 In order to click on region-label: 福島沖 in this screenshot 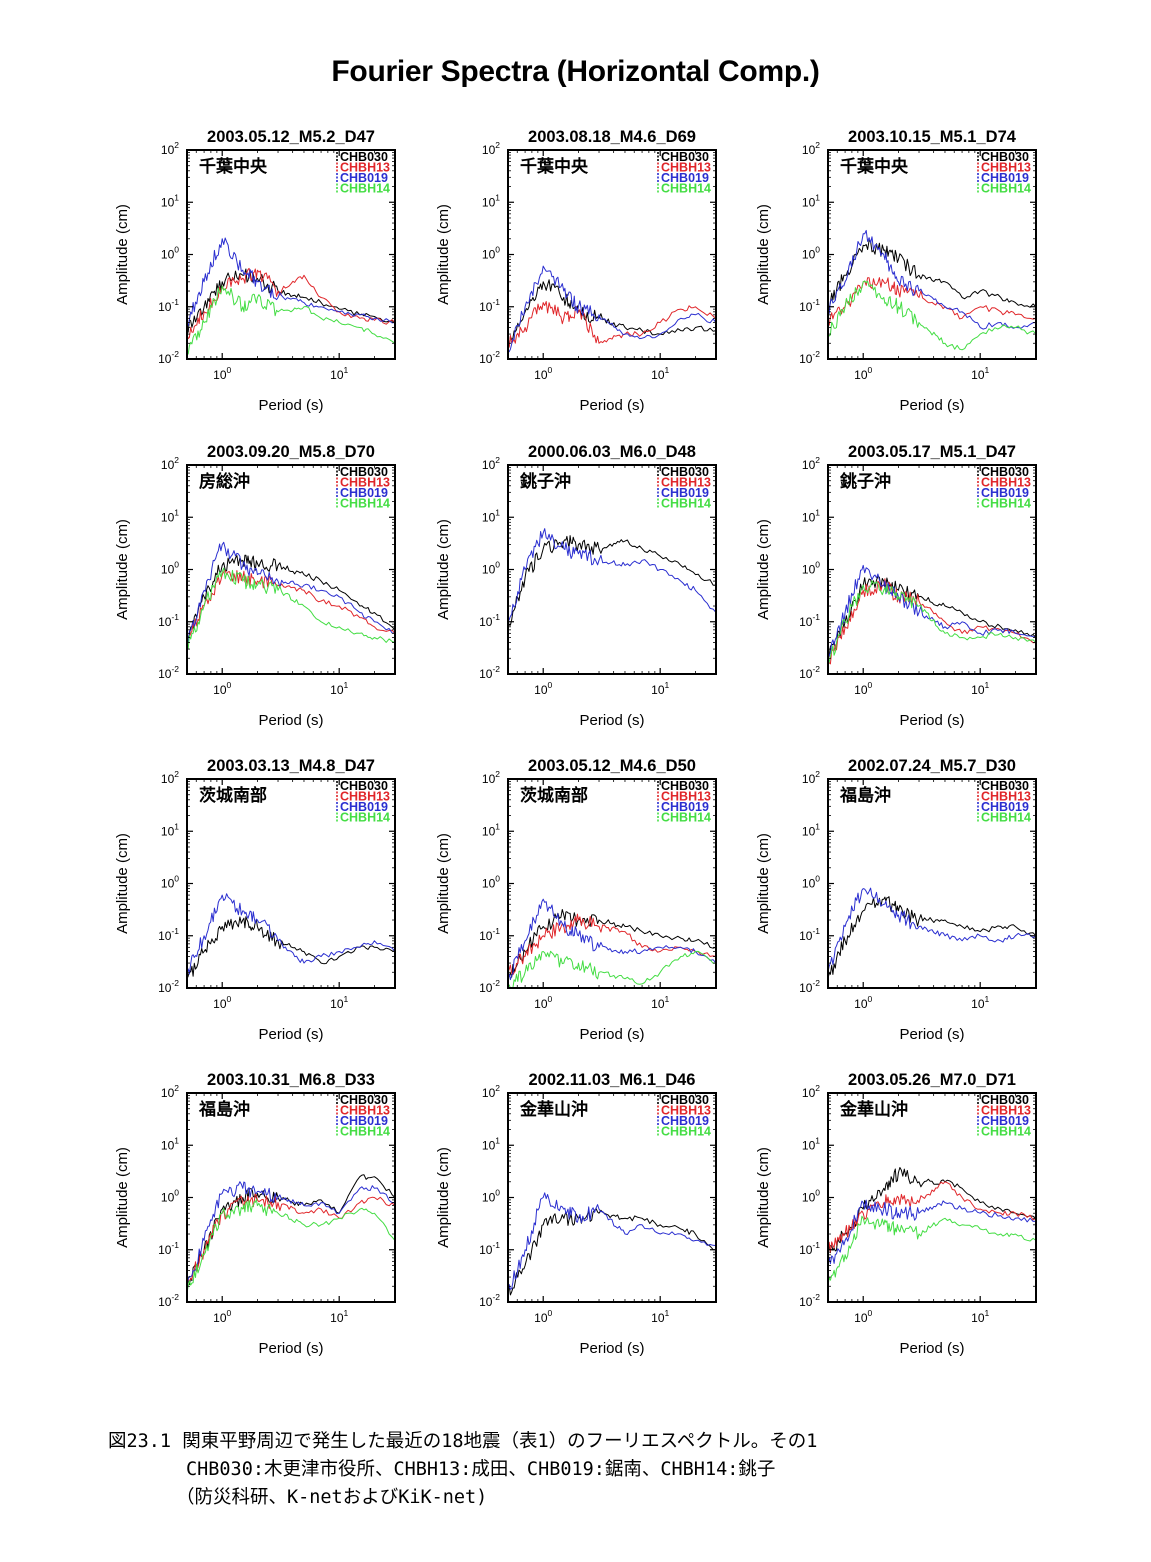, I will do `click(224, 1109)`.